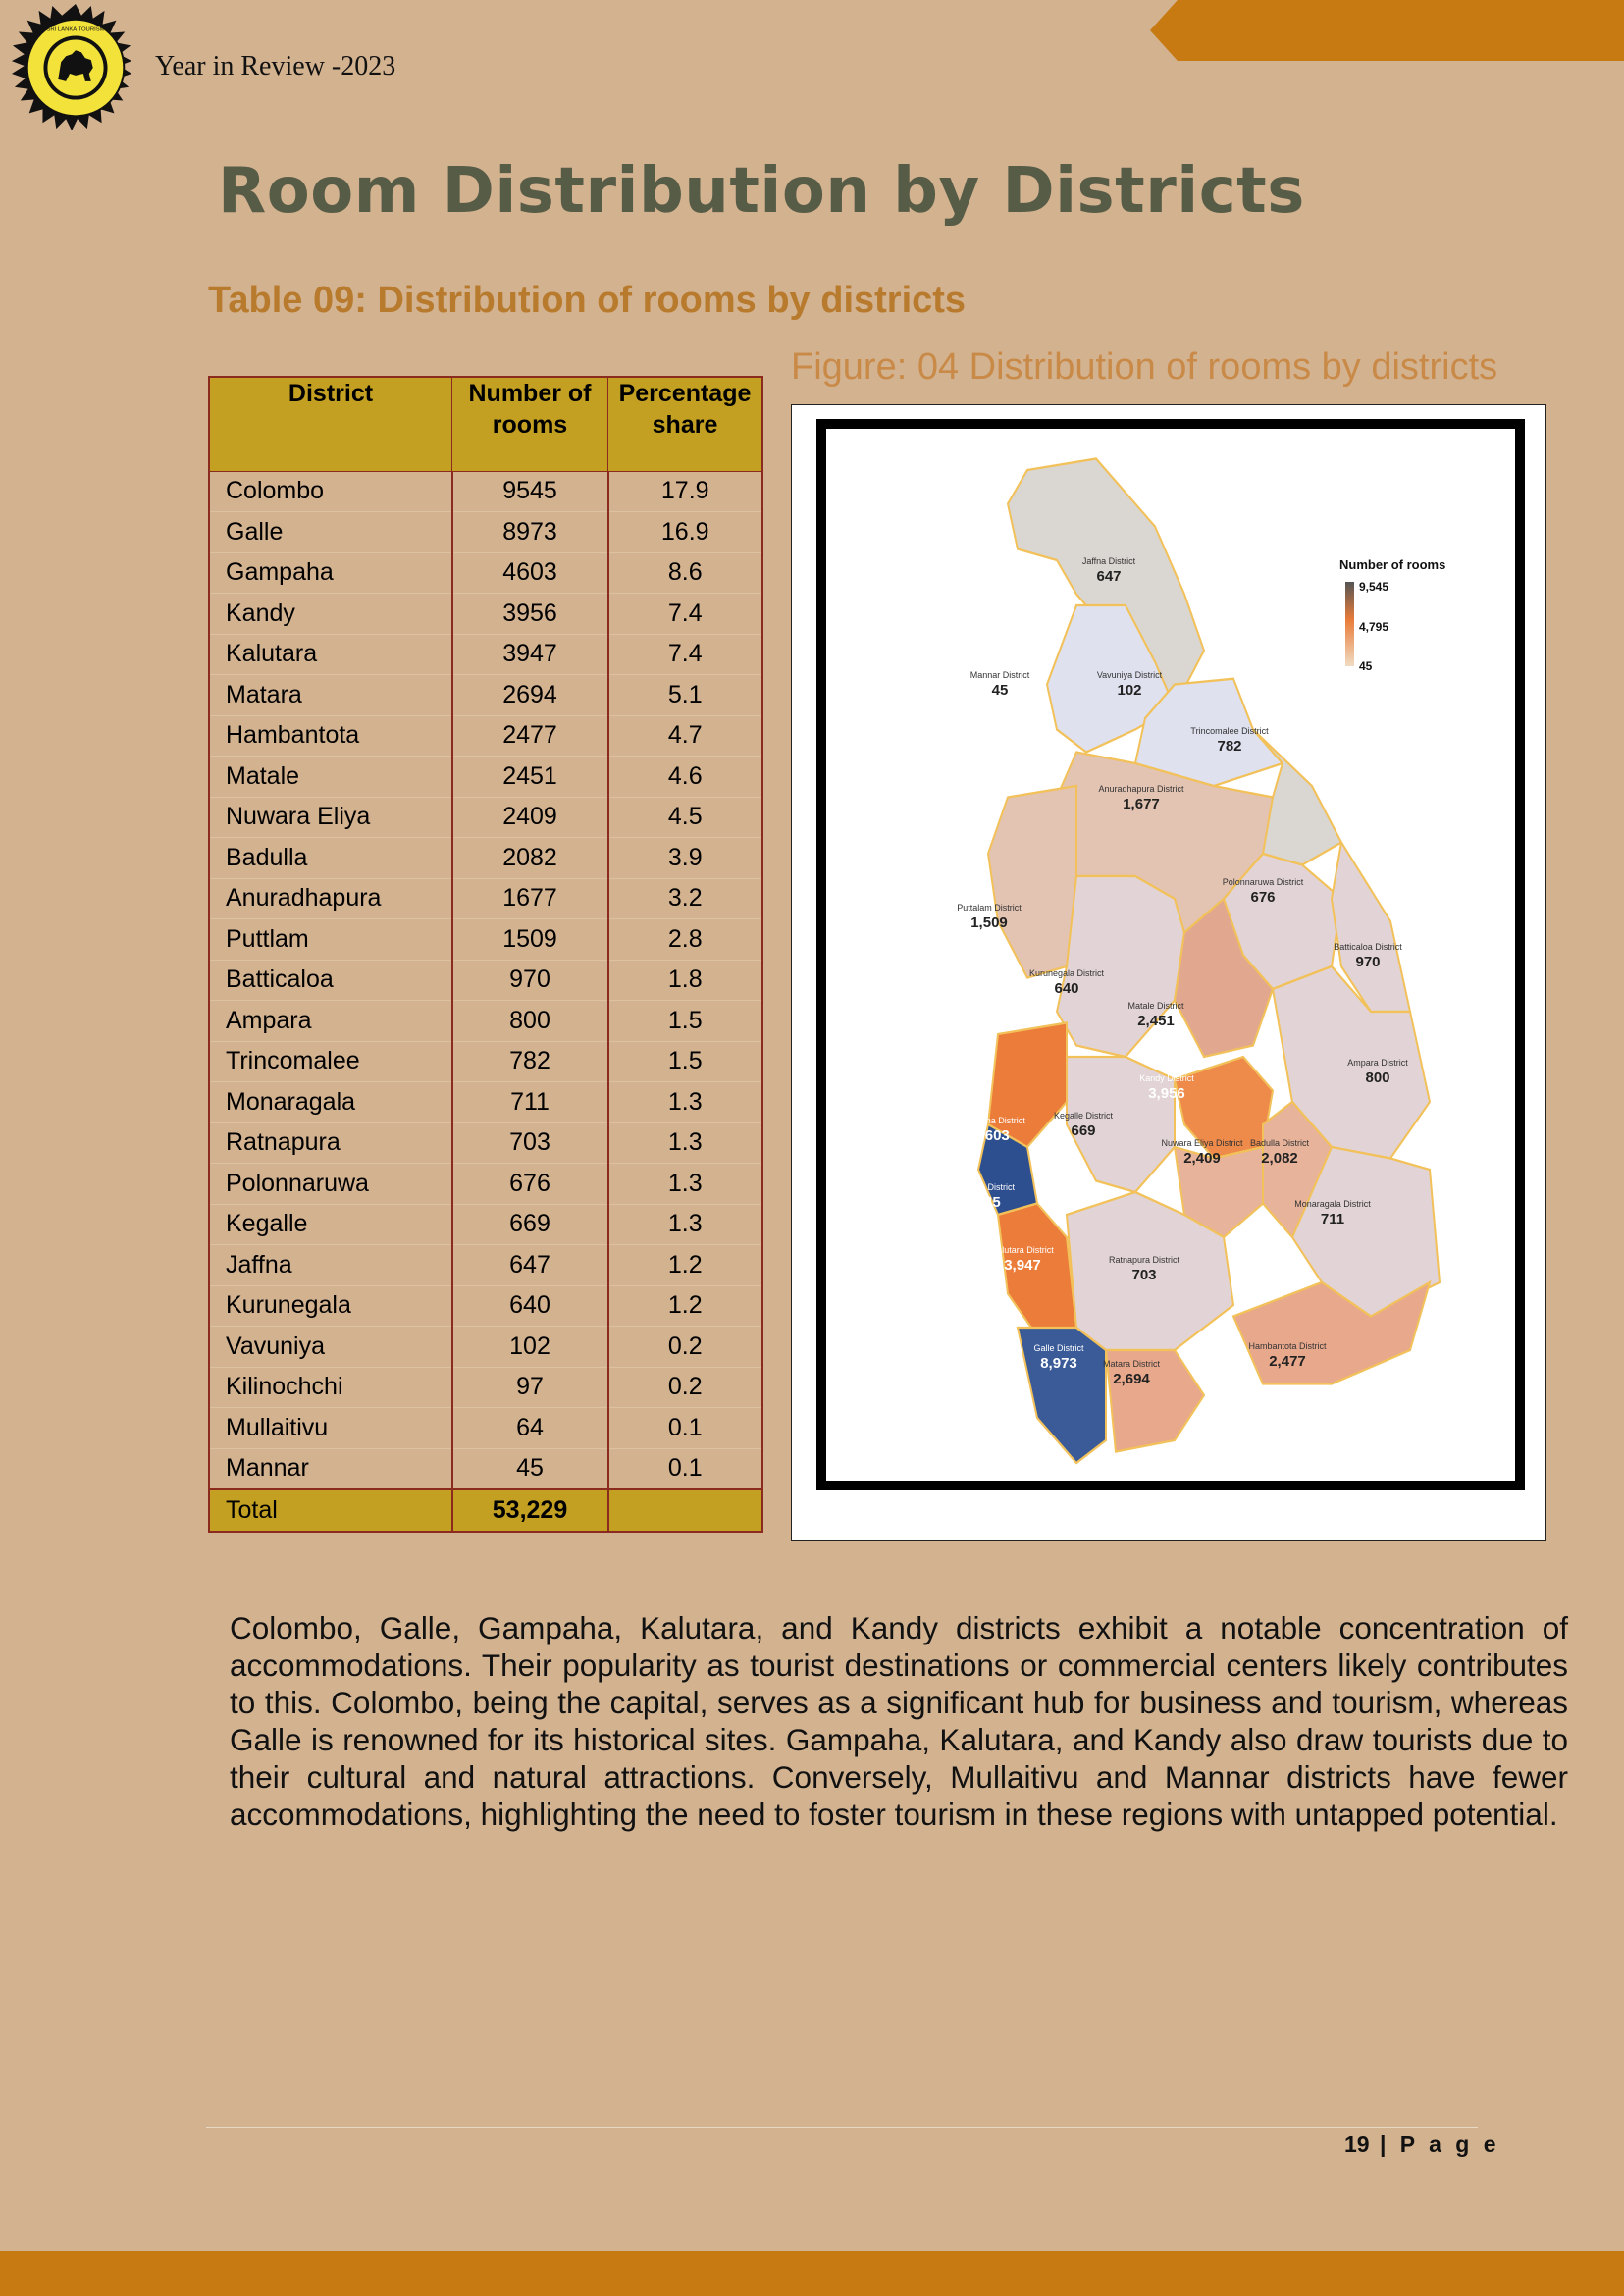 This screenshot has width=1624, height=2296. What do you see at coordinates (485, 654) in the screenshot?
I see `table-row: Kalutara 3947 7.4` at bounding box center [485, 654].